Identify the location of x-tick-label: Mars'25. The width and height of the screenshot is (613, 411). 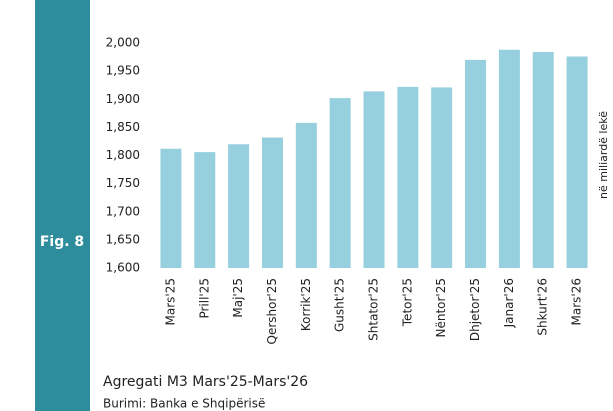
(170, 301).